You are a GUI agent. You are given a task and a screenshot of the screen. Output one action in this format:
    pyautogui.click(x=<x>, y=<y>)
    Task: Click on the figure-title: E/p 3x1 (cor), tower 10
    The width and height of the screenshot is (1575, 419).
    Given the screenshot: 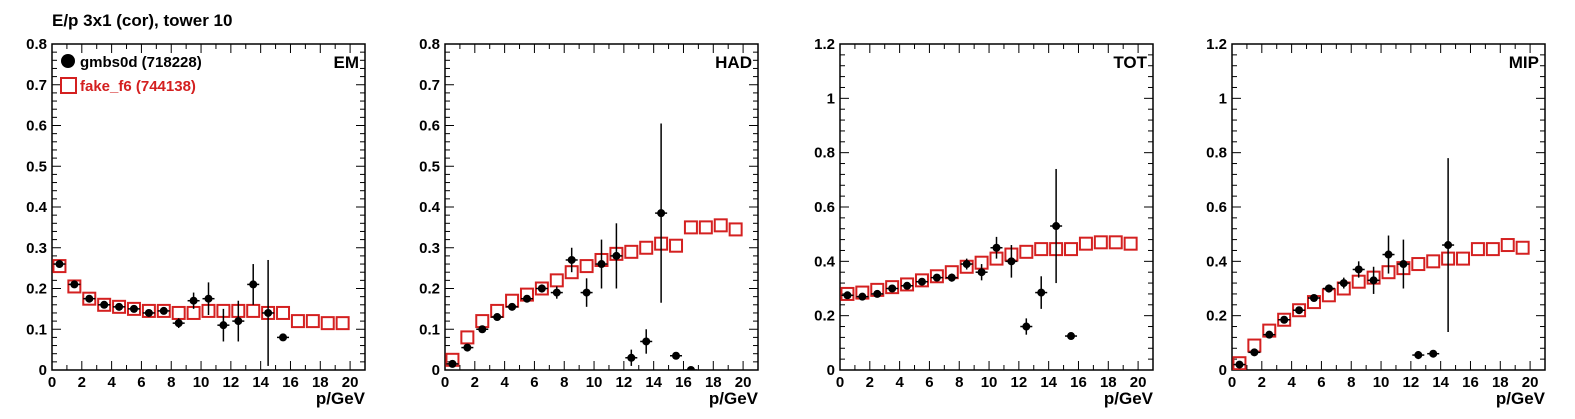 What is the action you would take?
    pyautogui.click(x=142, y=20)
    